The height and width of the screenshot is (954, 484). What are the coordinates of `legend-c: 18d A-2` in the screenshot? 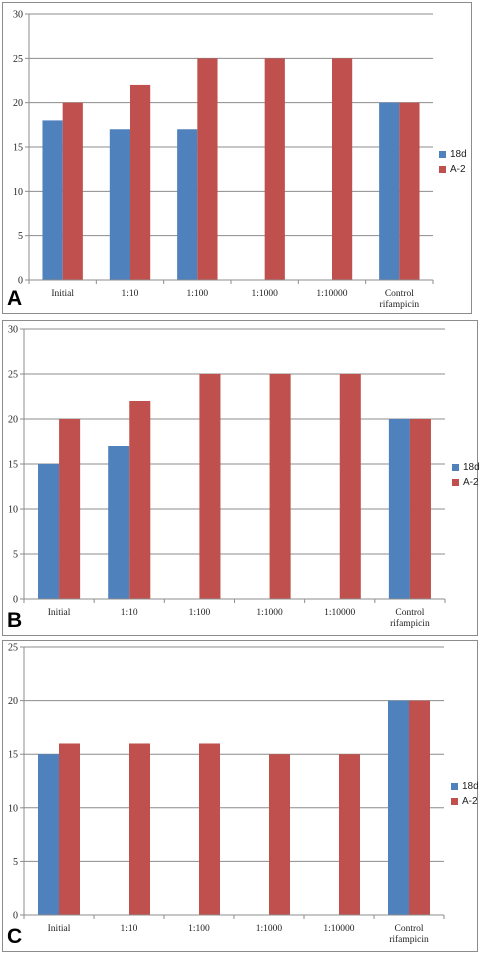 It's located at (465, 794).